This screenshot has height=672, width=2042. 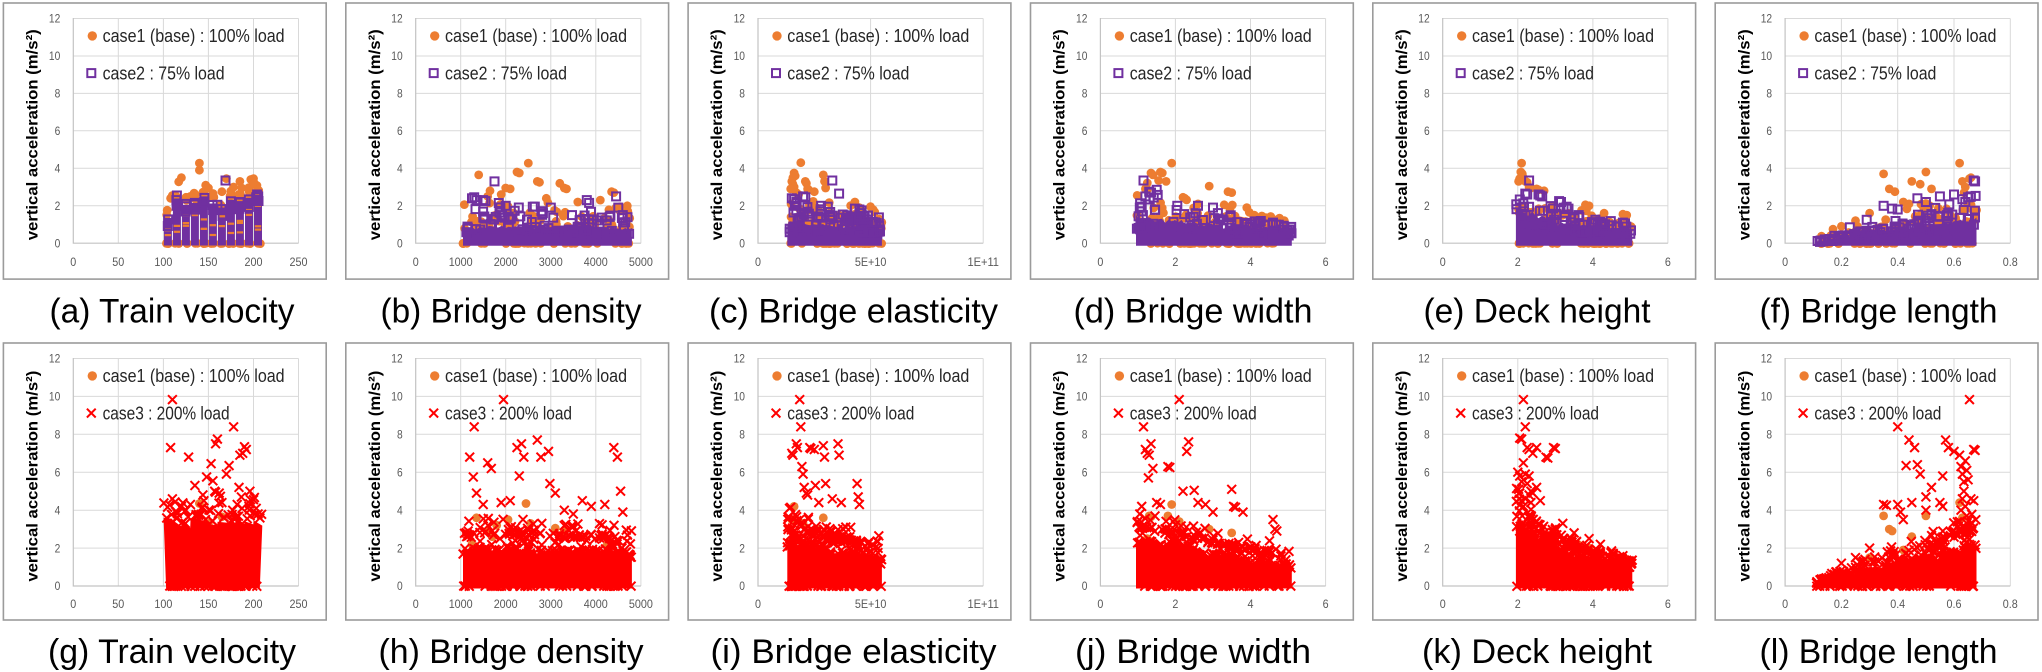 I want to click on svg-text: 1E+11, so click(x=983, y=262).